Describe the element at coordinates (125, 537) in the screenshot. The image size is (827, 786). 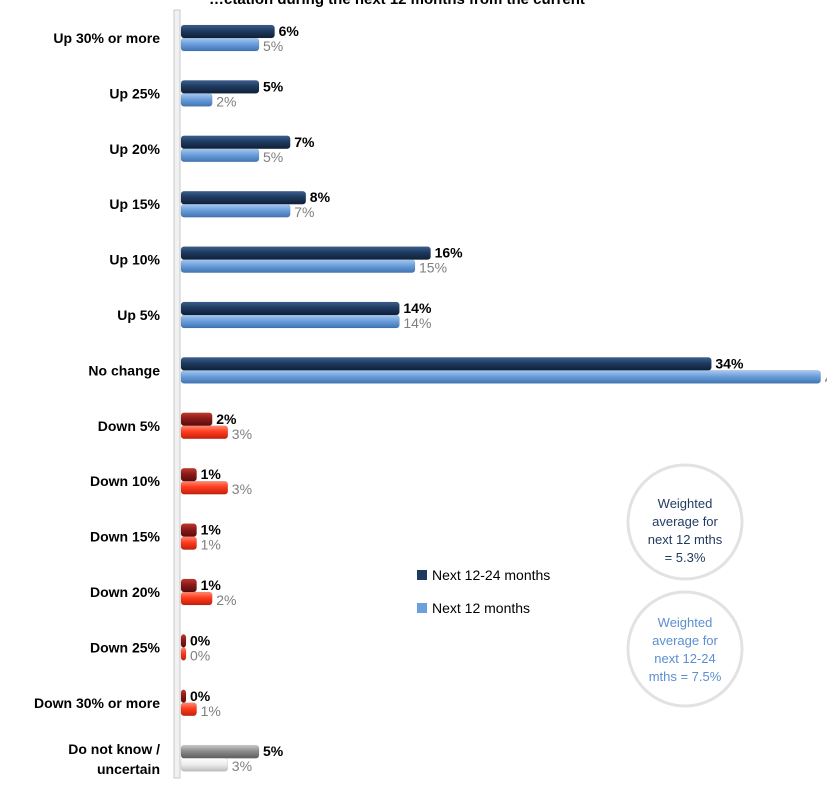
I see `category-label-down-15: Down 15%` at that location.